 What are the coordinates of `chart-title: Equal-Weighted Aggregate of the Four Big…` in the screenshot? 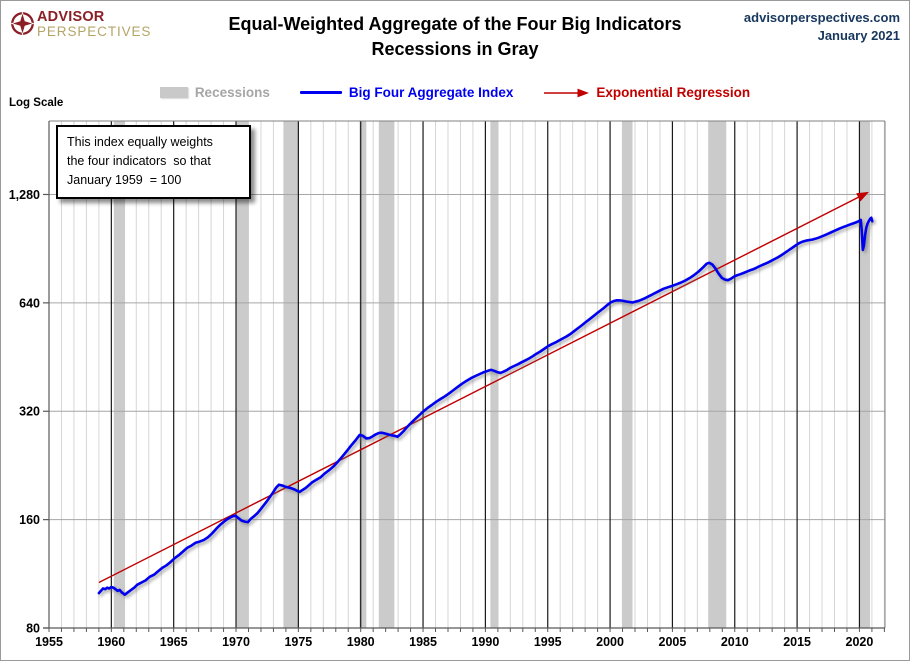 It's located at (455, 24).